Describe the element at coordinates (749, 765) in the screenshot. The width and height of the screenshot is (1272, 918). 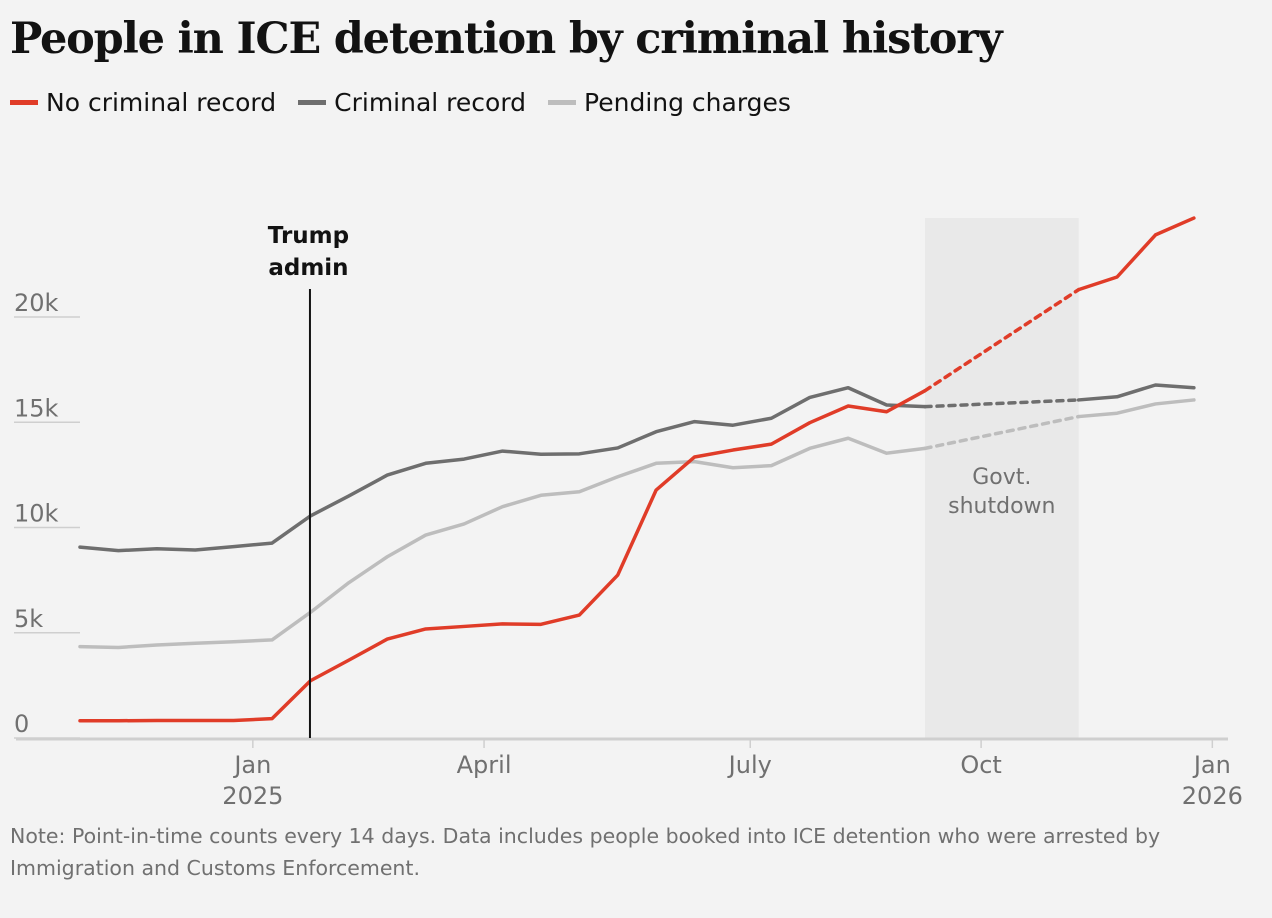
I see `x-tick-label: July` at that location.